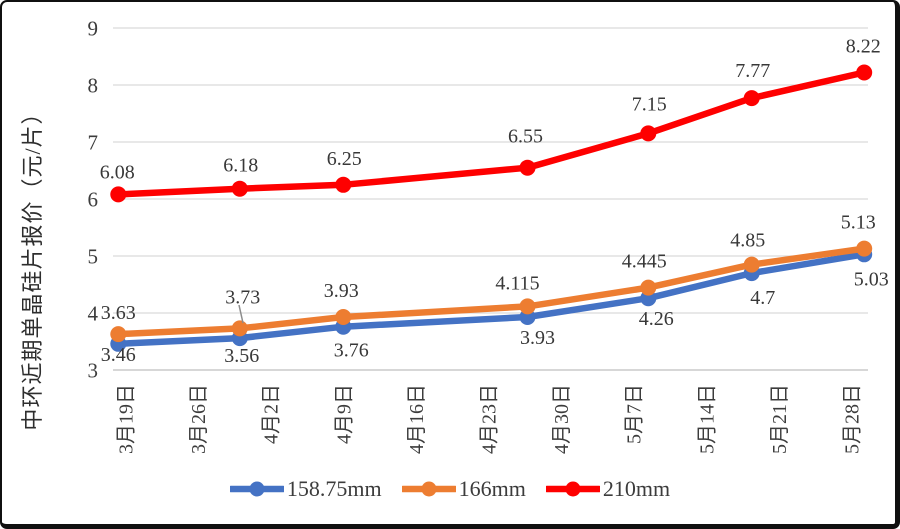 The width and height of the screenshot is (900, 529). What do you see at coordinates (127, 419) in the screenshot?
I see `x-tick-label: 3月19日` at bounding box center [127, 419].